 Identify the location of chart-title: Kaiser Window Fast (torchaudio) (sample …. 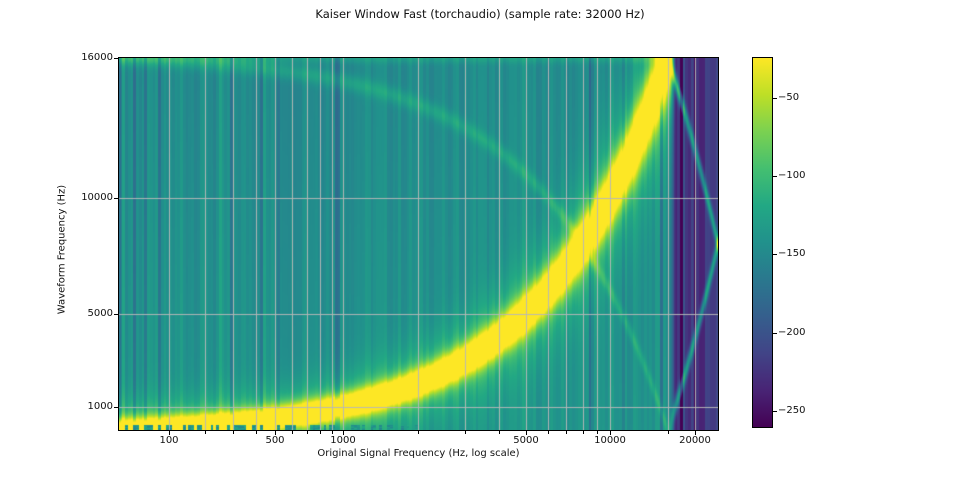
(480, 14).